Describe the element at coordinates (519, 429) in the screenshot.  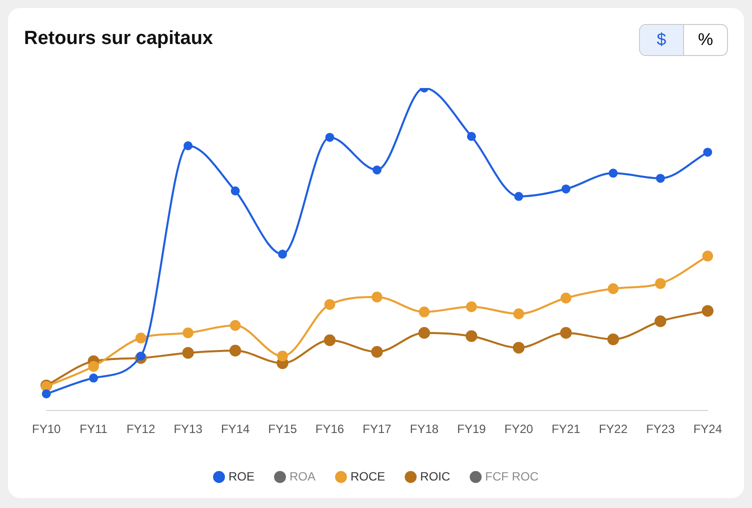
I see `x-tick-label: FY20` at that location.